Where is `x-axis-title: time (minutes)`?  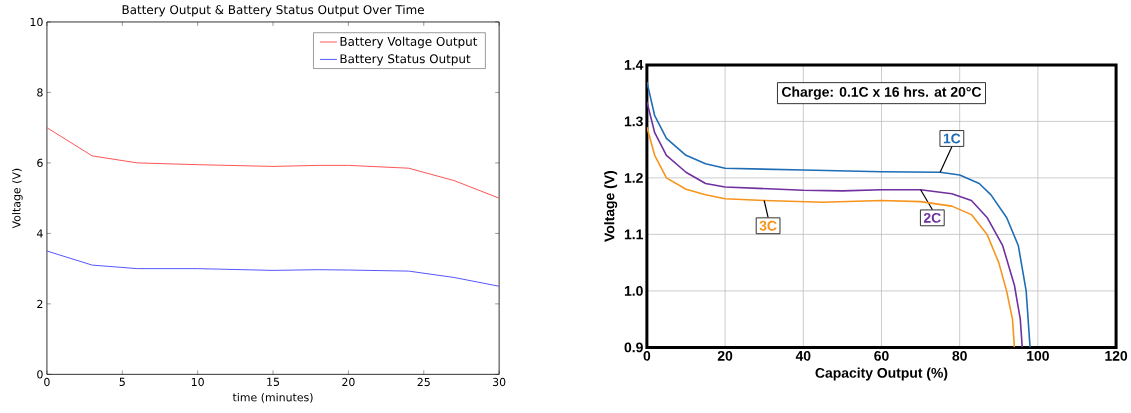 x-axis-title: time (minutes) is located at coordinates (272, 397).